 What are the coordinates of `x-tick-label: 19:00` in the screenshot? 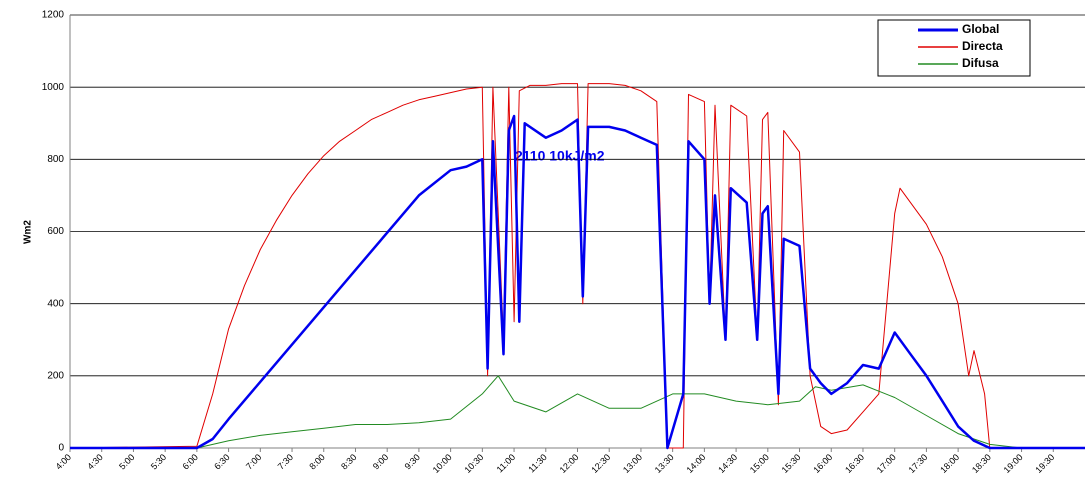 It's located at (1013, 463).